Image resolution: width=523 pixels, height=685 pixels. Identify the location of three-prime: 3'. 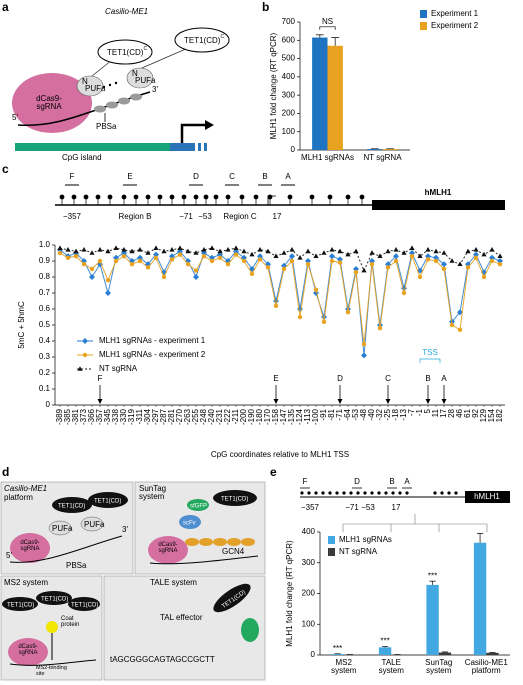
(155, 89).